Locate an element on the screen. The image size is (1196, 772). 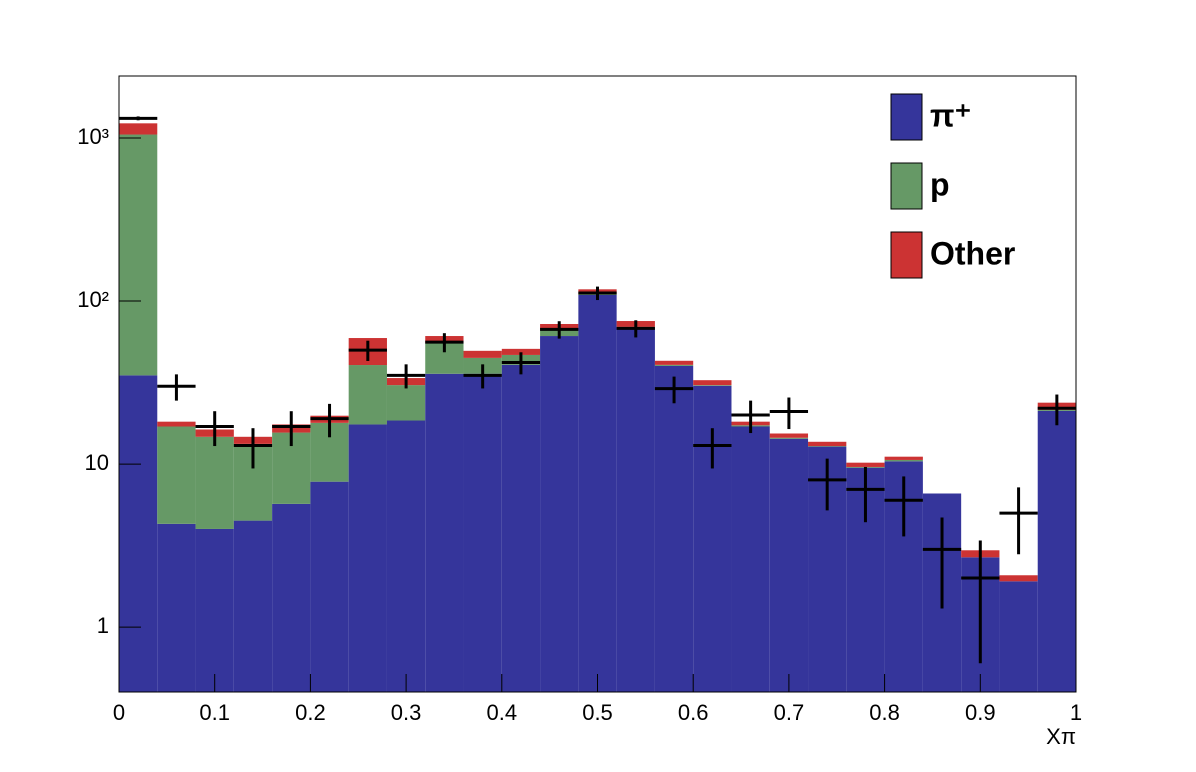
y-tick-label: 10² is located at coordinates (93, 299).